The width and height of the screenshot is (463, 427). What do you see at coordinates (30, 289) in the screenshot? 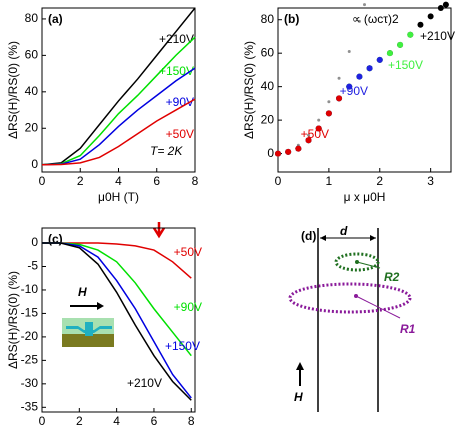
I see `y-tick-label: -10` at bounding box center [30, 289].